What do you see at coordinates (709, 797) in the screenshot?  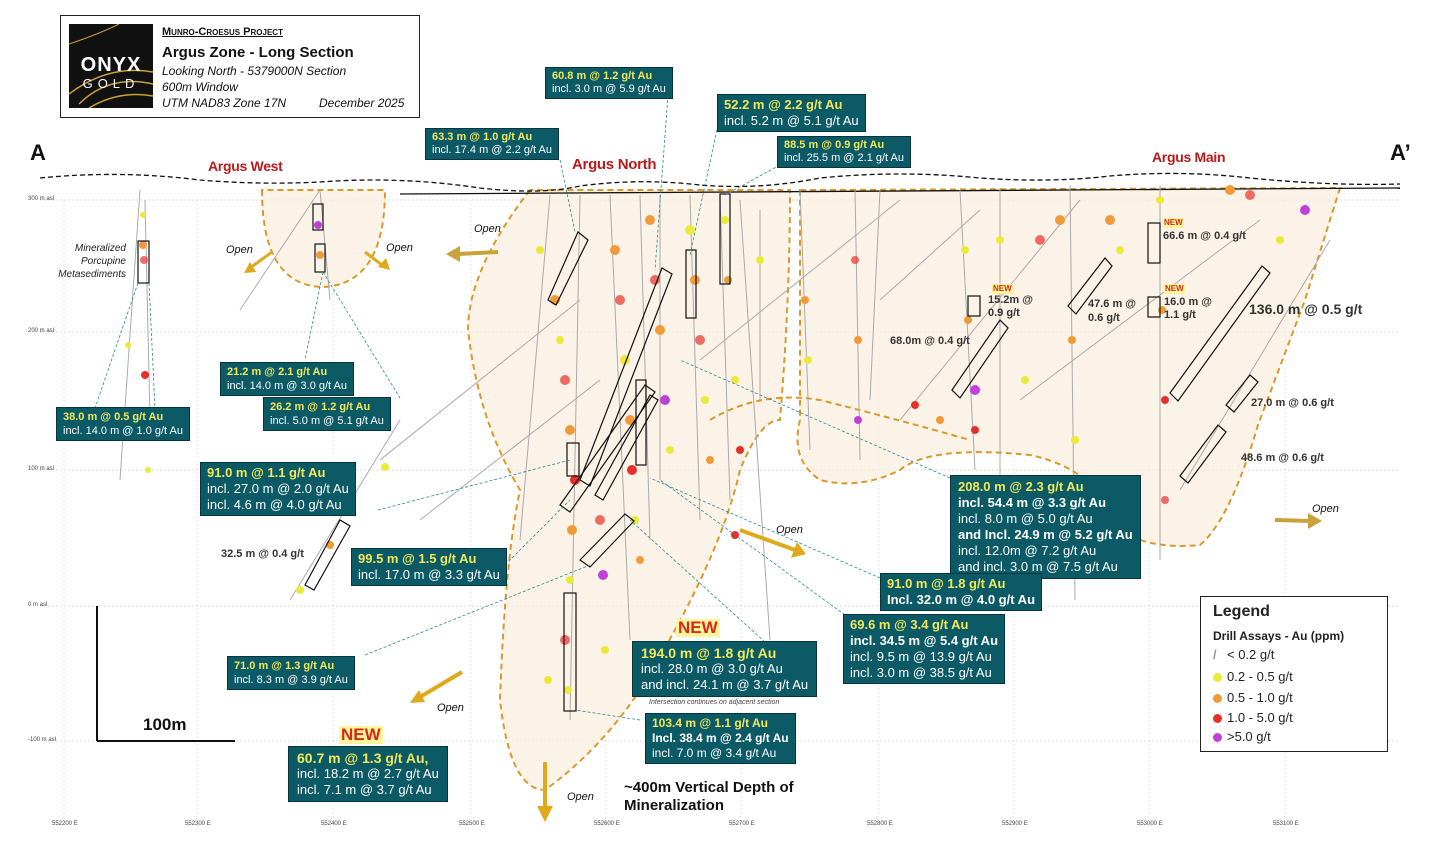 I see `depth-note: ~400m Vertical Depth of Mineralization` at bounding box center [709, 797].